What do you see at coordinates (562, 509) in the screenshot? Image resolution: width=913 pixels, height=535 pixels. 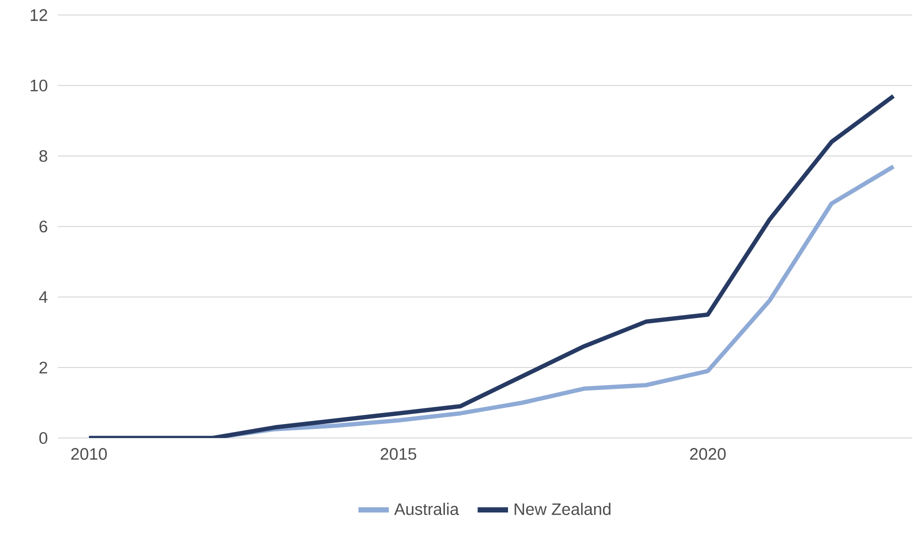 I see `legend-label: New Zealand` at bounding box center [562, 509].